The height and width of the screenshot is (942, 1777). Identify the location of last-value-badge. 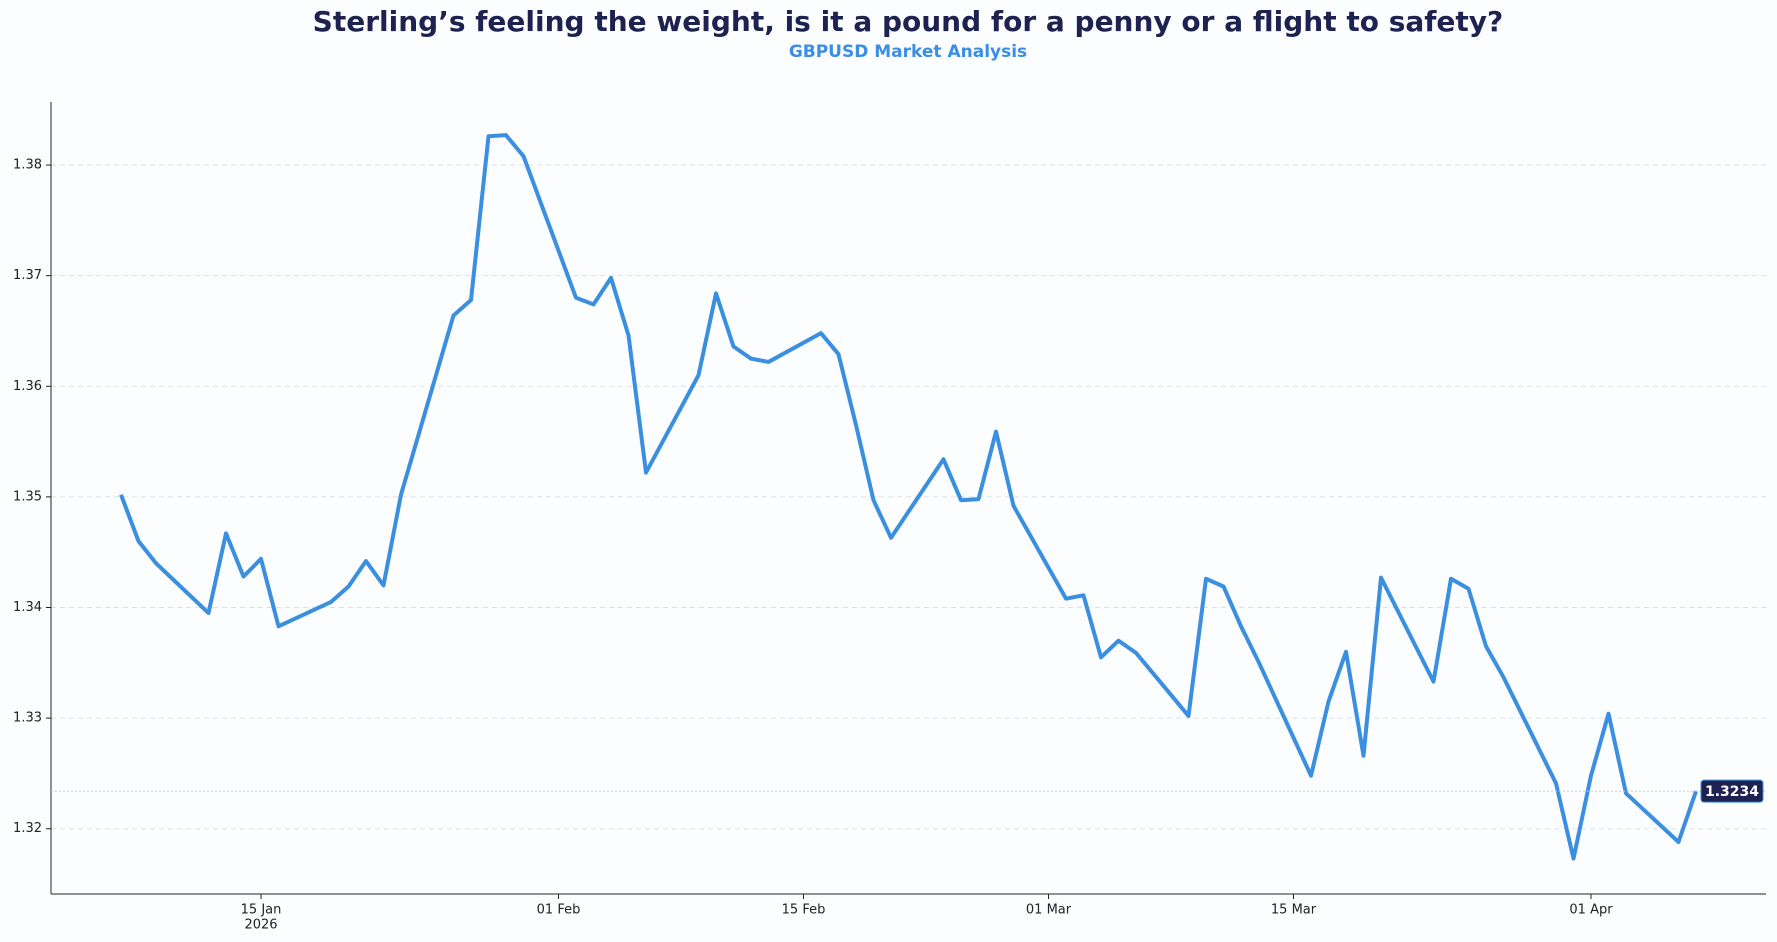
(1732, 791).